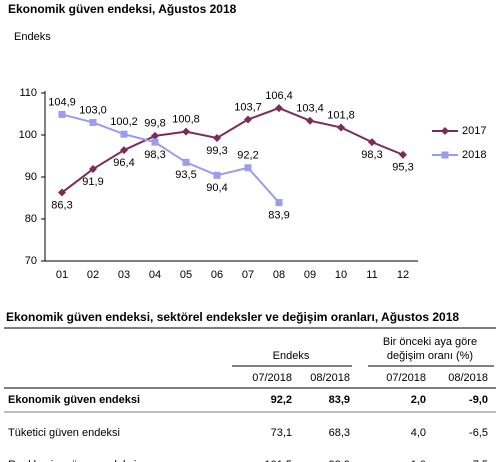  Describe the element at coordinates (93, 110) in the screenshot. I see `data-label: 103,0` at that location.